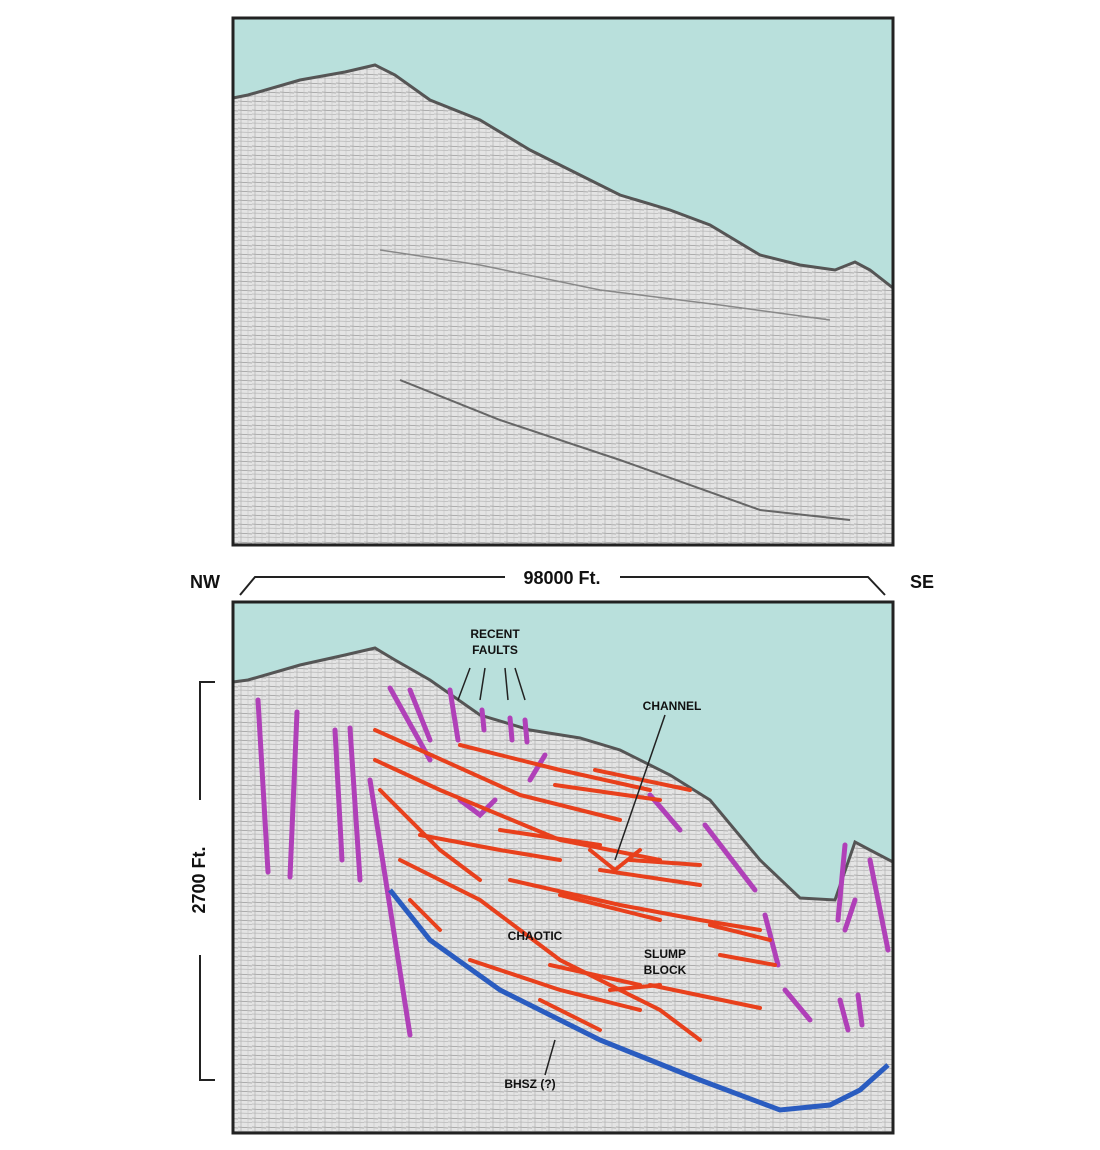 This screenshot has height=1150, width=1100. What do you see at coordinates (205, 582) in the screenshot?
I see `nw-label: NW` at bounding box center [205, 582].